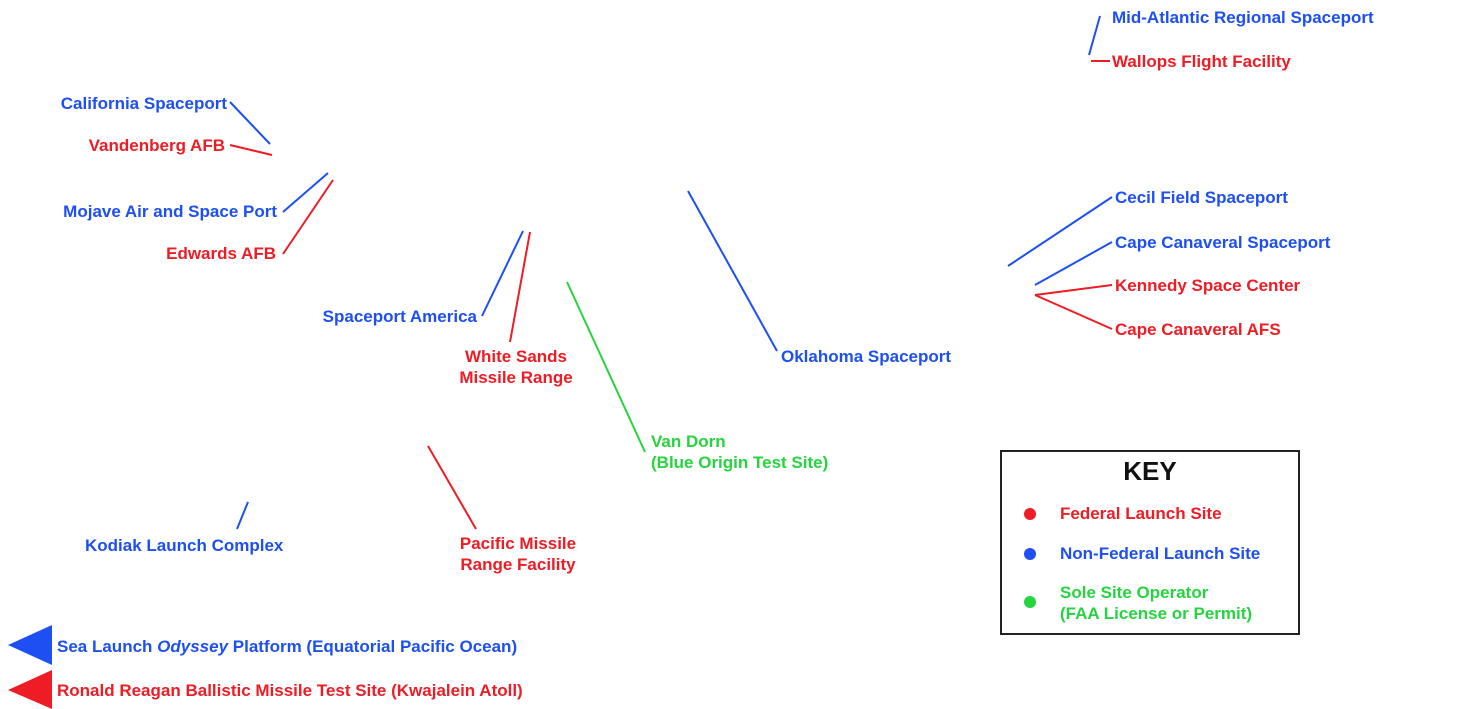 This screenshot has width=1461, height=709. Describe the element at coordinates (193, 646) in the screenshot. I see `label-sea-launch-b: Odyssey` at that location.